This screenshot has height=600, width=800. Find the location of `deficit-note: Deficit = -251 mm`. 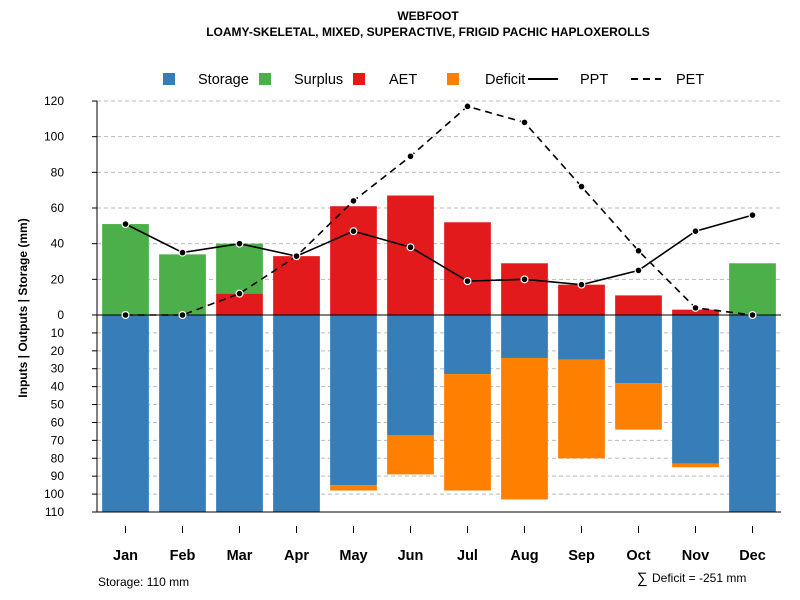

deficit-note: Deficit = -251 mm is located at coordinates (699, 578).